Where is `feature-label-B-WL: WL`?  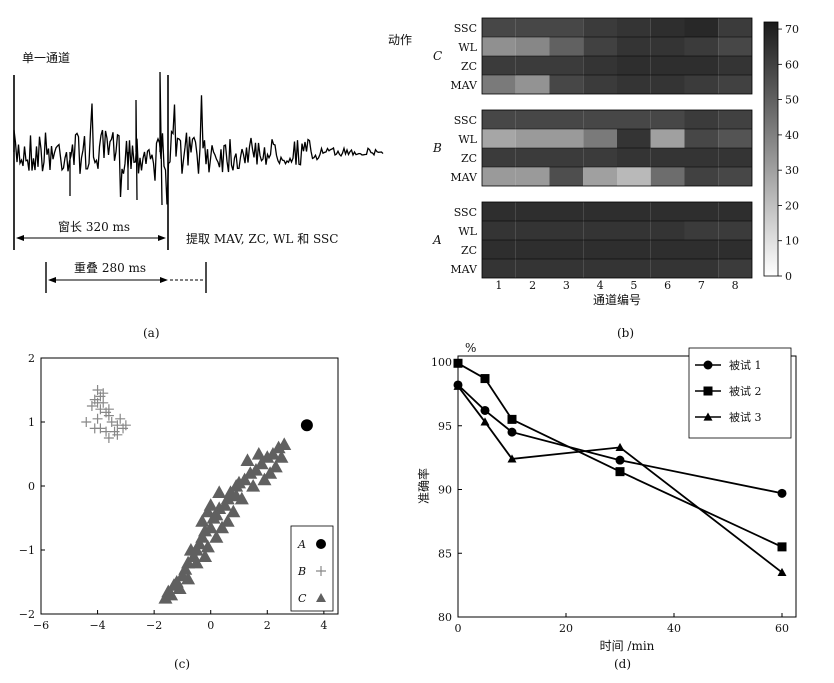 feature-label-B-WL: WL is located at coordinates (467, 139).